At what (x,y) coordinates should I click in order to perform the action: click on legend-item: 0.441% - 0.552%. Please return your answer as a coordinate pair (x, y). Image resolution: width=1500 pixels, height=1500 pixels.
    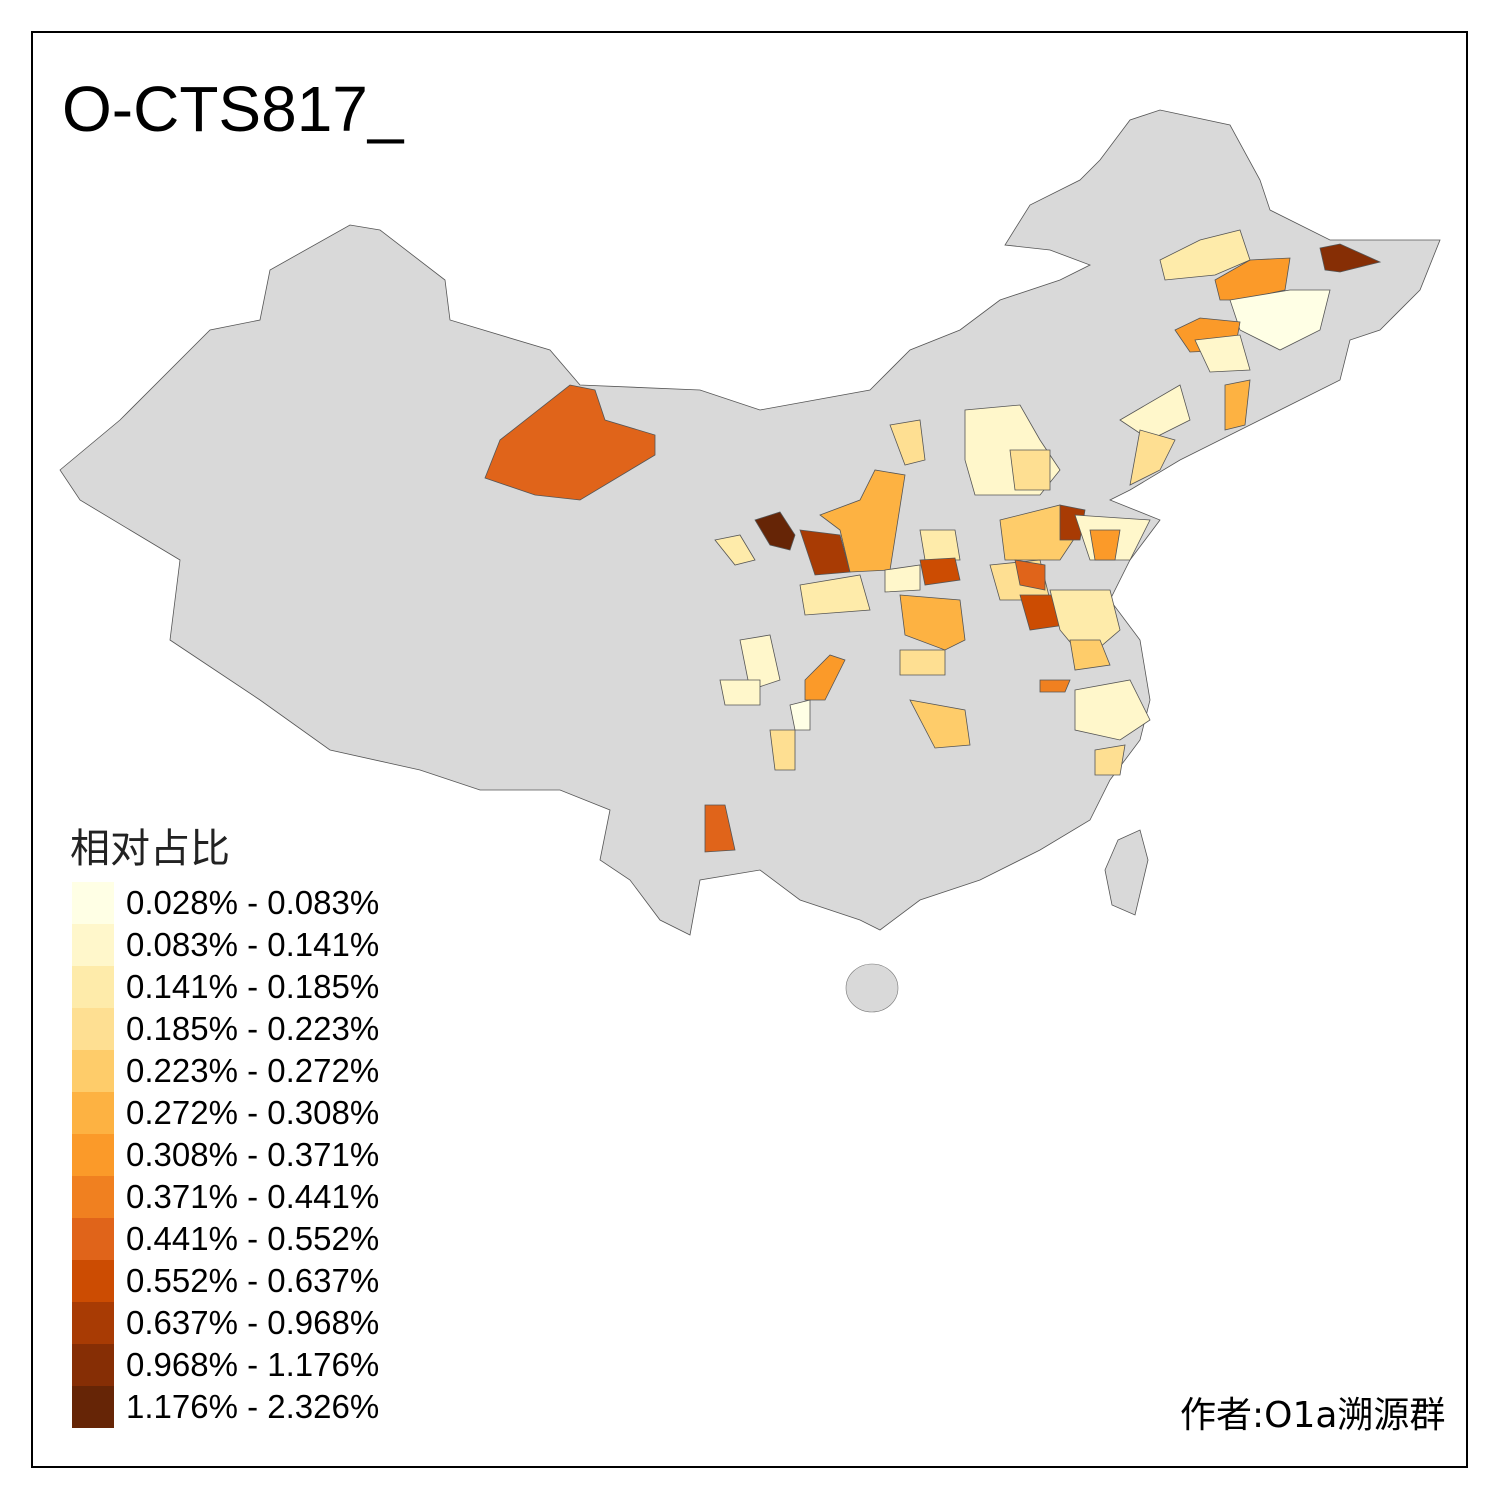
    Looking at the image, I should click on (225, 1239).